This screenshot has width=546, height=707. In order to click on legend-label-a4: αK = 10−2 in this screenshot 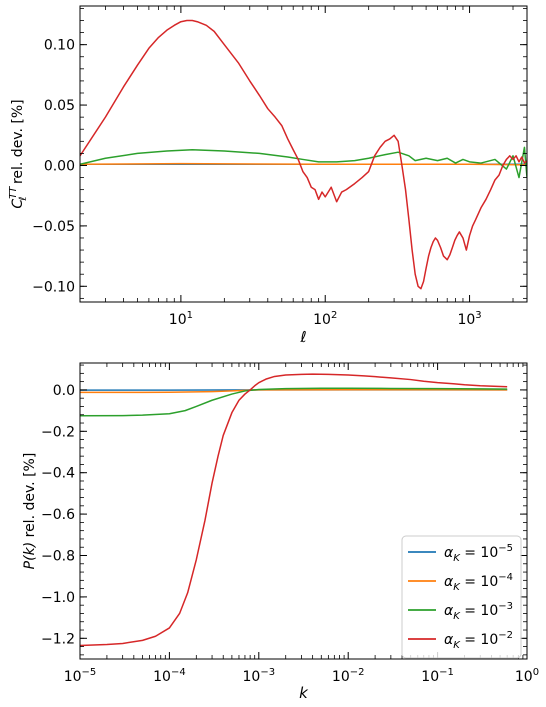, I will do `click(478, 640)`.